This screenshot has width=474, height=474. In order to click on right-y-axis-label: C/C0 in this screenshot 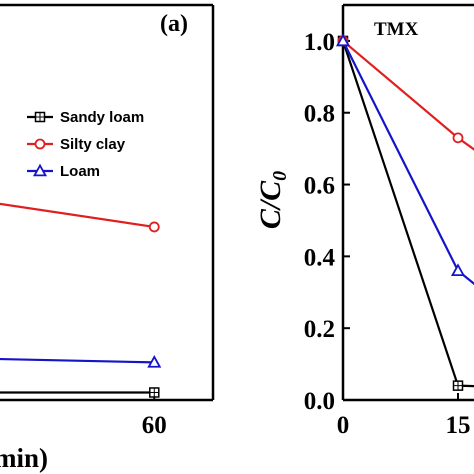, I will do `click(272, 200)`.